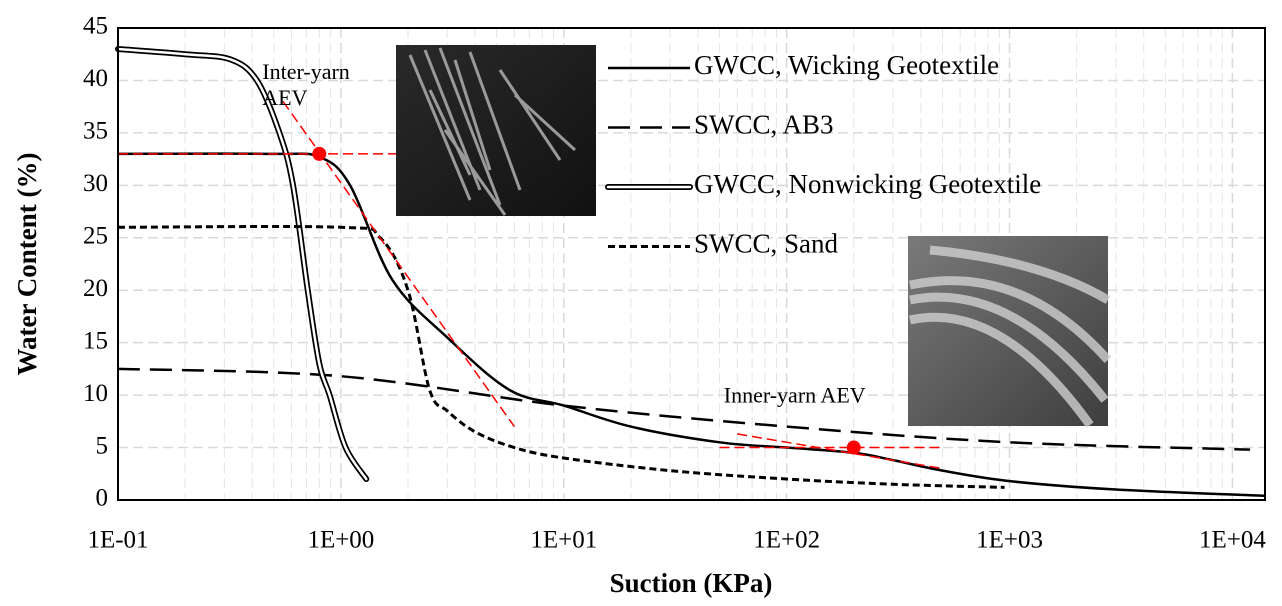 The width and height of the screenshot is (1282, 606). Describe the element at coordinates (340, 540) in the screenshot. I see `x-tick-label: 1E+00` at that location.